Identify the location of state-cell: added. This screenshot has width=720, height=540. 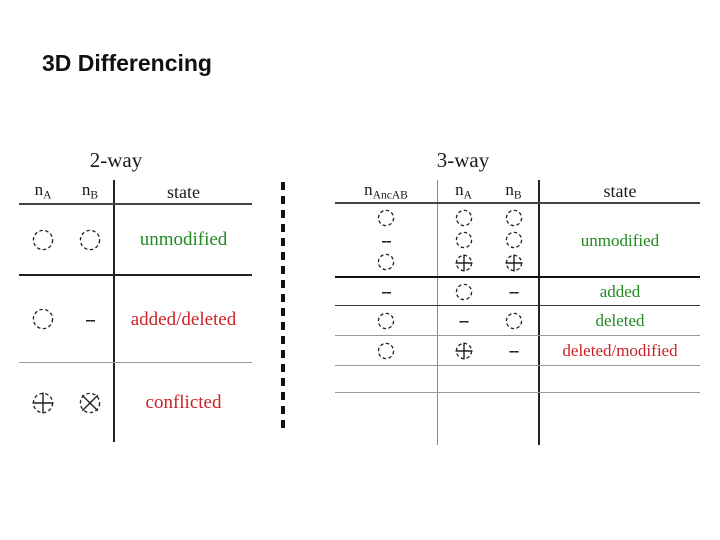
(619, 291).